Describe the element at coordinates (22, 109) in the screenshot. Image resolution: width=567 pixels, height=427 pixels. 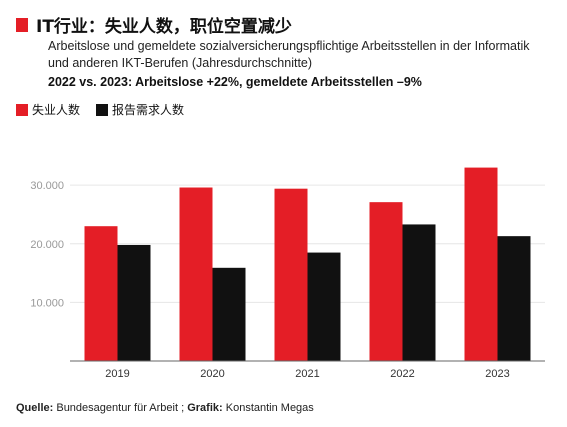
I see `legend-swatch-unemployed` at that location.